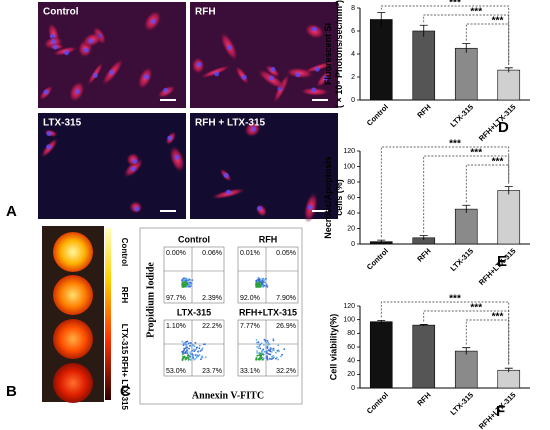 The height and width of the screenshot is (430, 550). What do you see at coordinates (351, 197) in the screenshot?
I see `y-tick-label: 60` at bounding box center [351, 197].